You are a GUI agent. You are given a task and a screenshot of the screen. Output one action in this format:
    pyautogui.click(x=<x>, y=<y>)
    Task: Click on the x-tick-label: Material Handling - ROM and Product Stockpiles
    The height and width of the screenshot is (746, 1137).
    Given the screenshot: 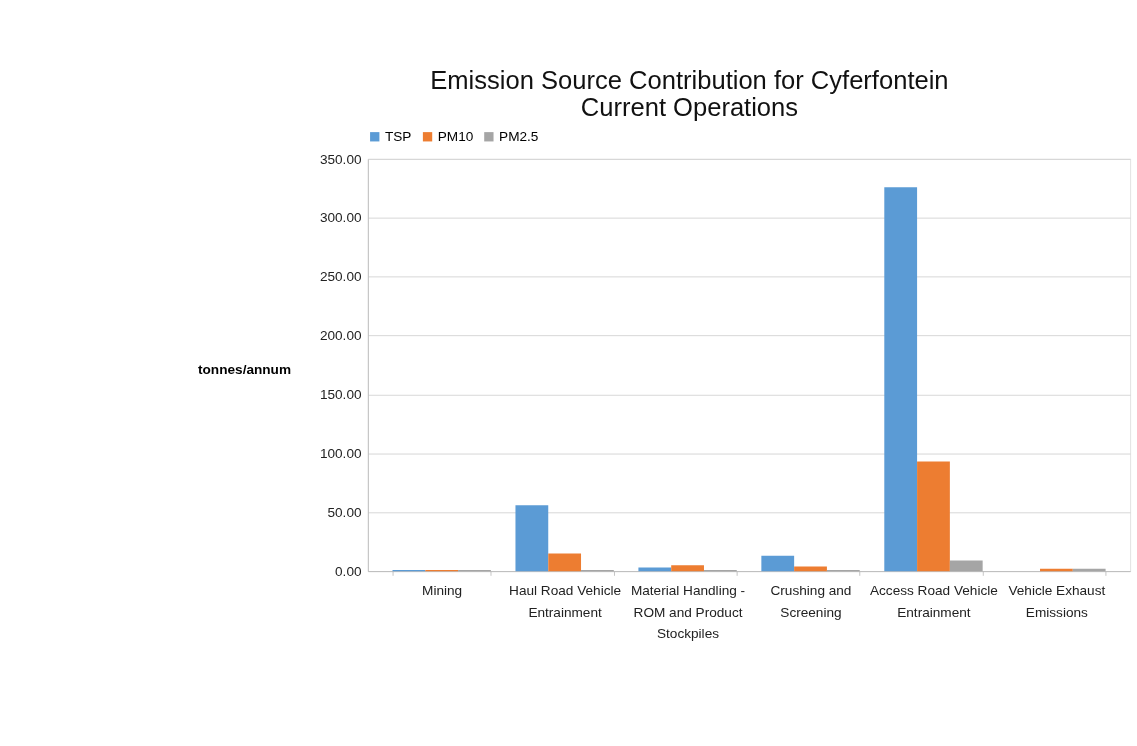 What is the action you would take?
    pyautogui.click(x=688, y=612)
    